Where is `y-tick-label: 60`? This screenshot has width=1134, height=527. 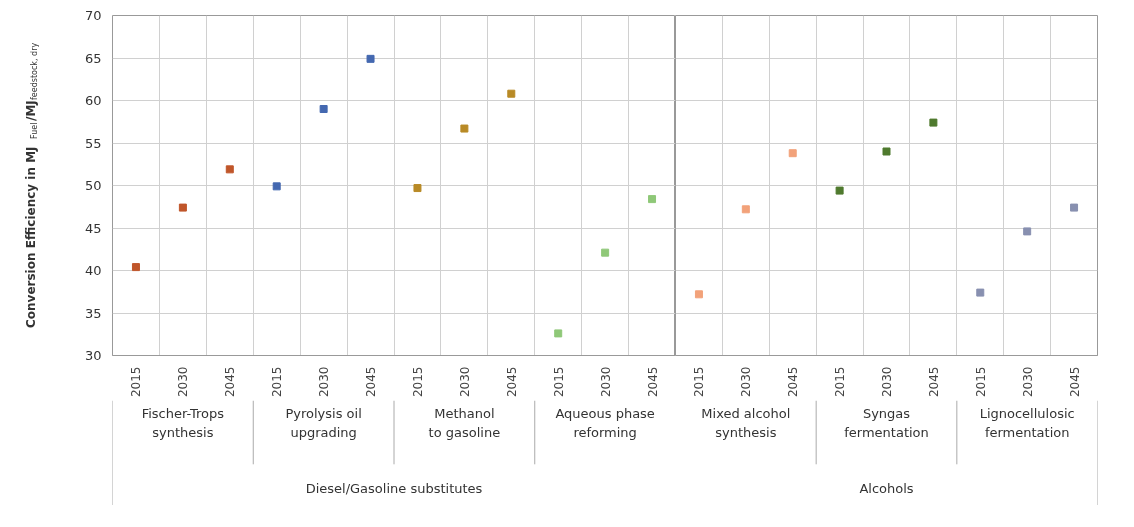
y-tick-label: 60 is located at coordinates (93, 100).